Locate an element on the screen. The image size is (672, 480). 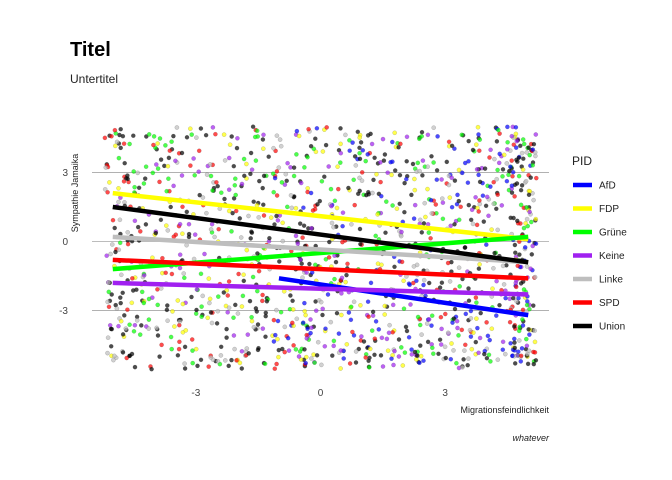
y-tick-label: 3 is located at coordinates (65, 173).